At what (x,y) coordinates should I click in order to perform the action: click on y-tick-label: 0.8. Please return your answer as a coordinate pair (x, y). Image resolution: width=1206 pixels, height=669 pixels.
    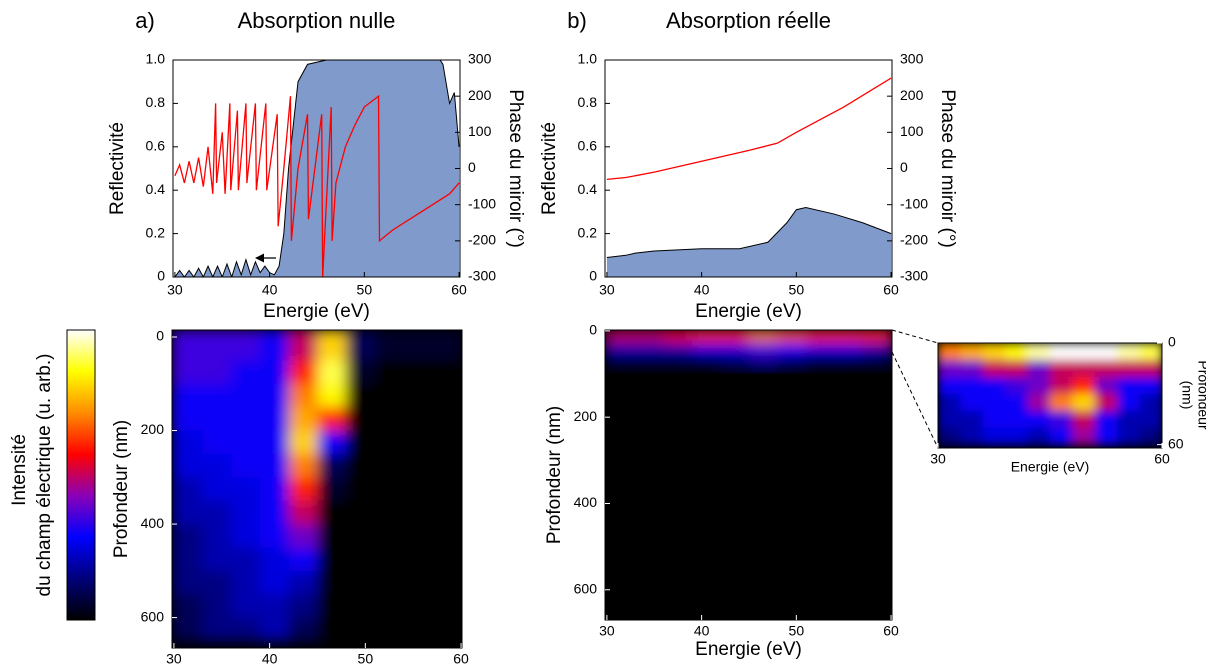
    Looking at the image, I should click on (156, 102).